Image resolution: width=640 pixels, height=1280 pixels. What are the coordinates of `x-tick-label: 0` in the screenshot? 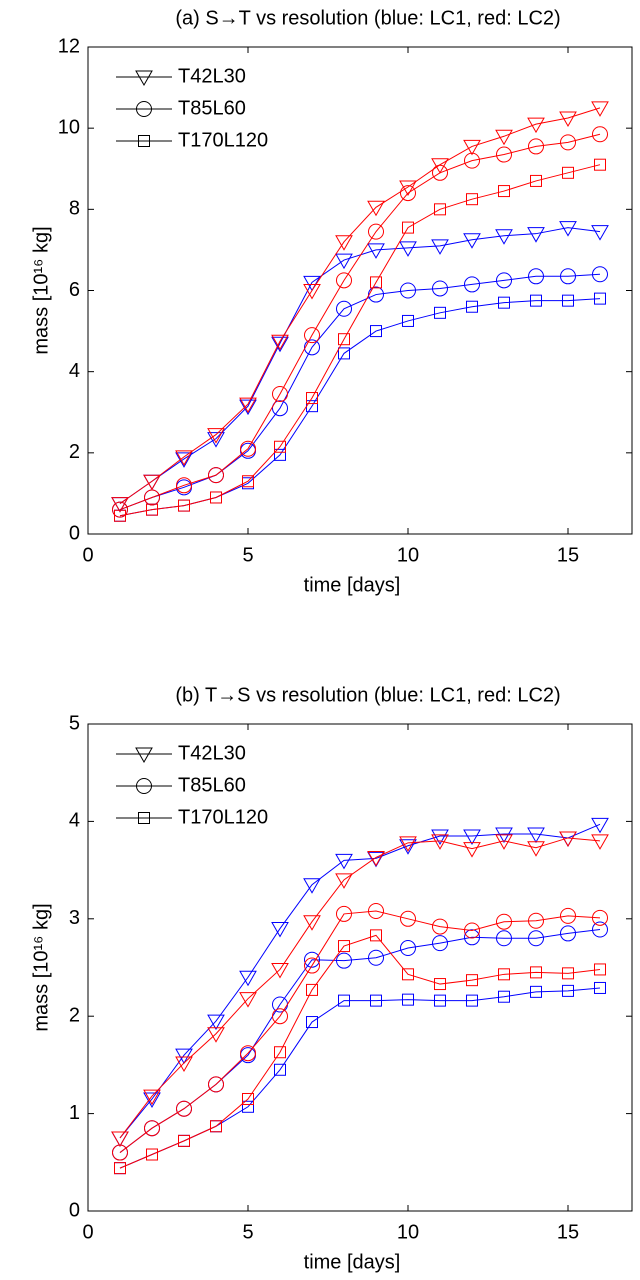 It's located at (87, 1232).